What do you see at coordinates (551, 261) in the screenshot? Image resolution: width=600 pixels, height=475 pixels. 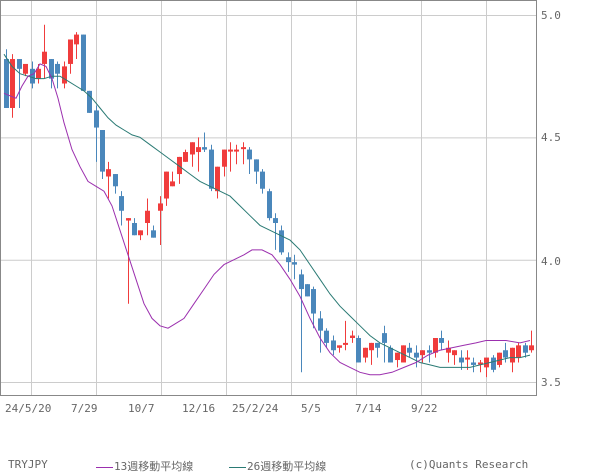 I see `y-tick-4-0: 4.0` at bounding box center [551, 261].